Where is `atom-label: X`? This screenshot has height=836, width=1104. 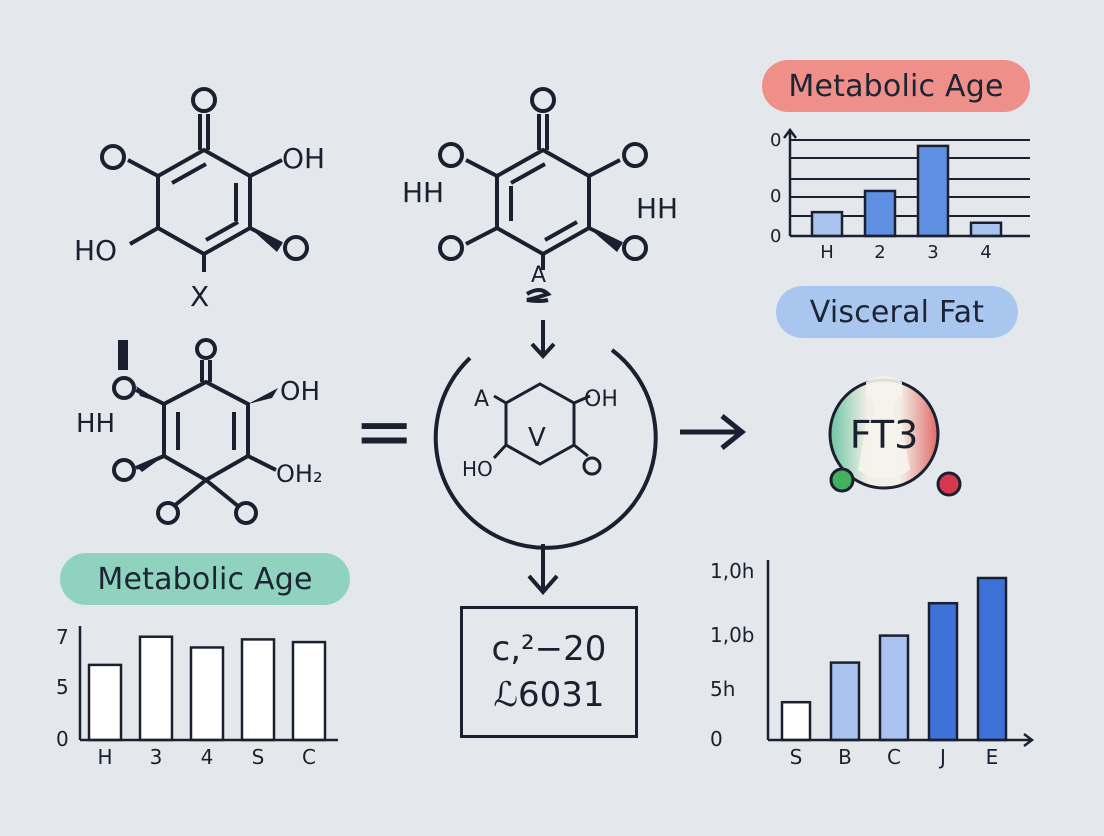
atom-label: X is located at coordinates (199, 296).